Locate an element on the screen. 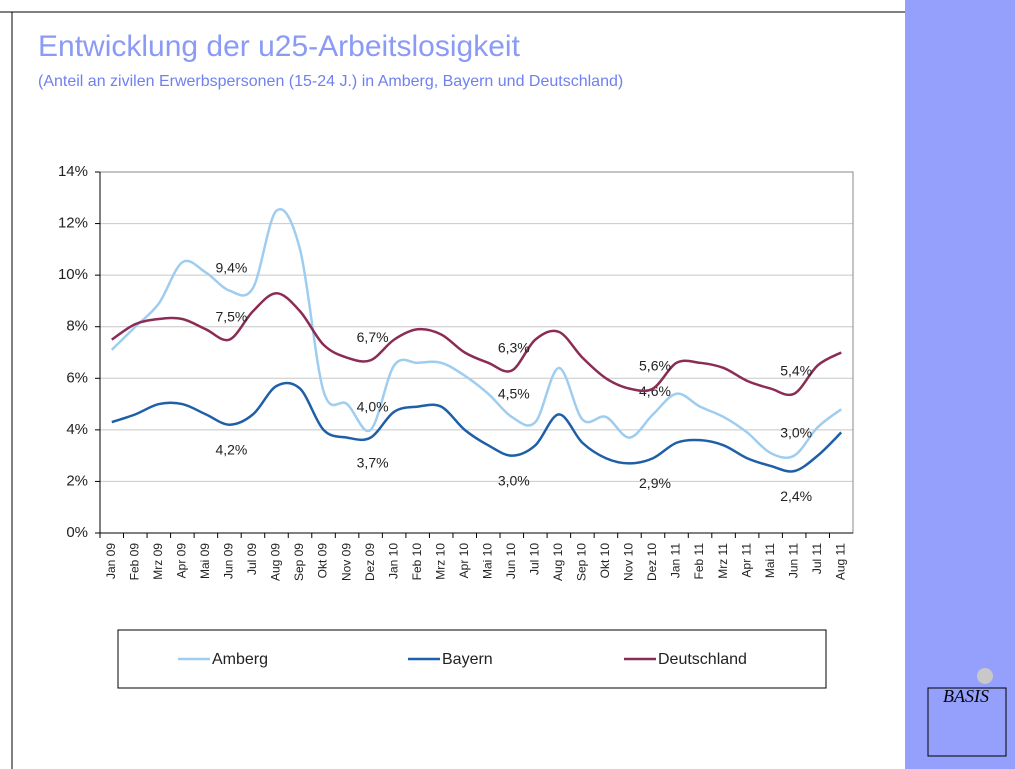 The image size is (1015, 769). data-label: 5,6% is located at coordinates (655, 365).